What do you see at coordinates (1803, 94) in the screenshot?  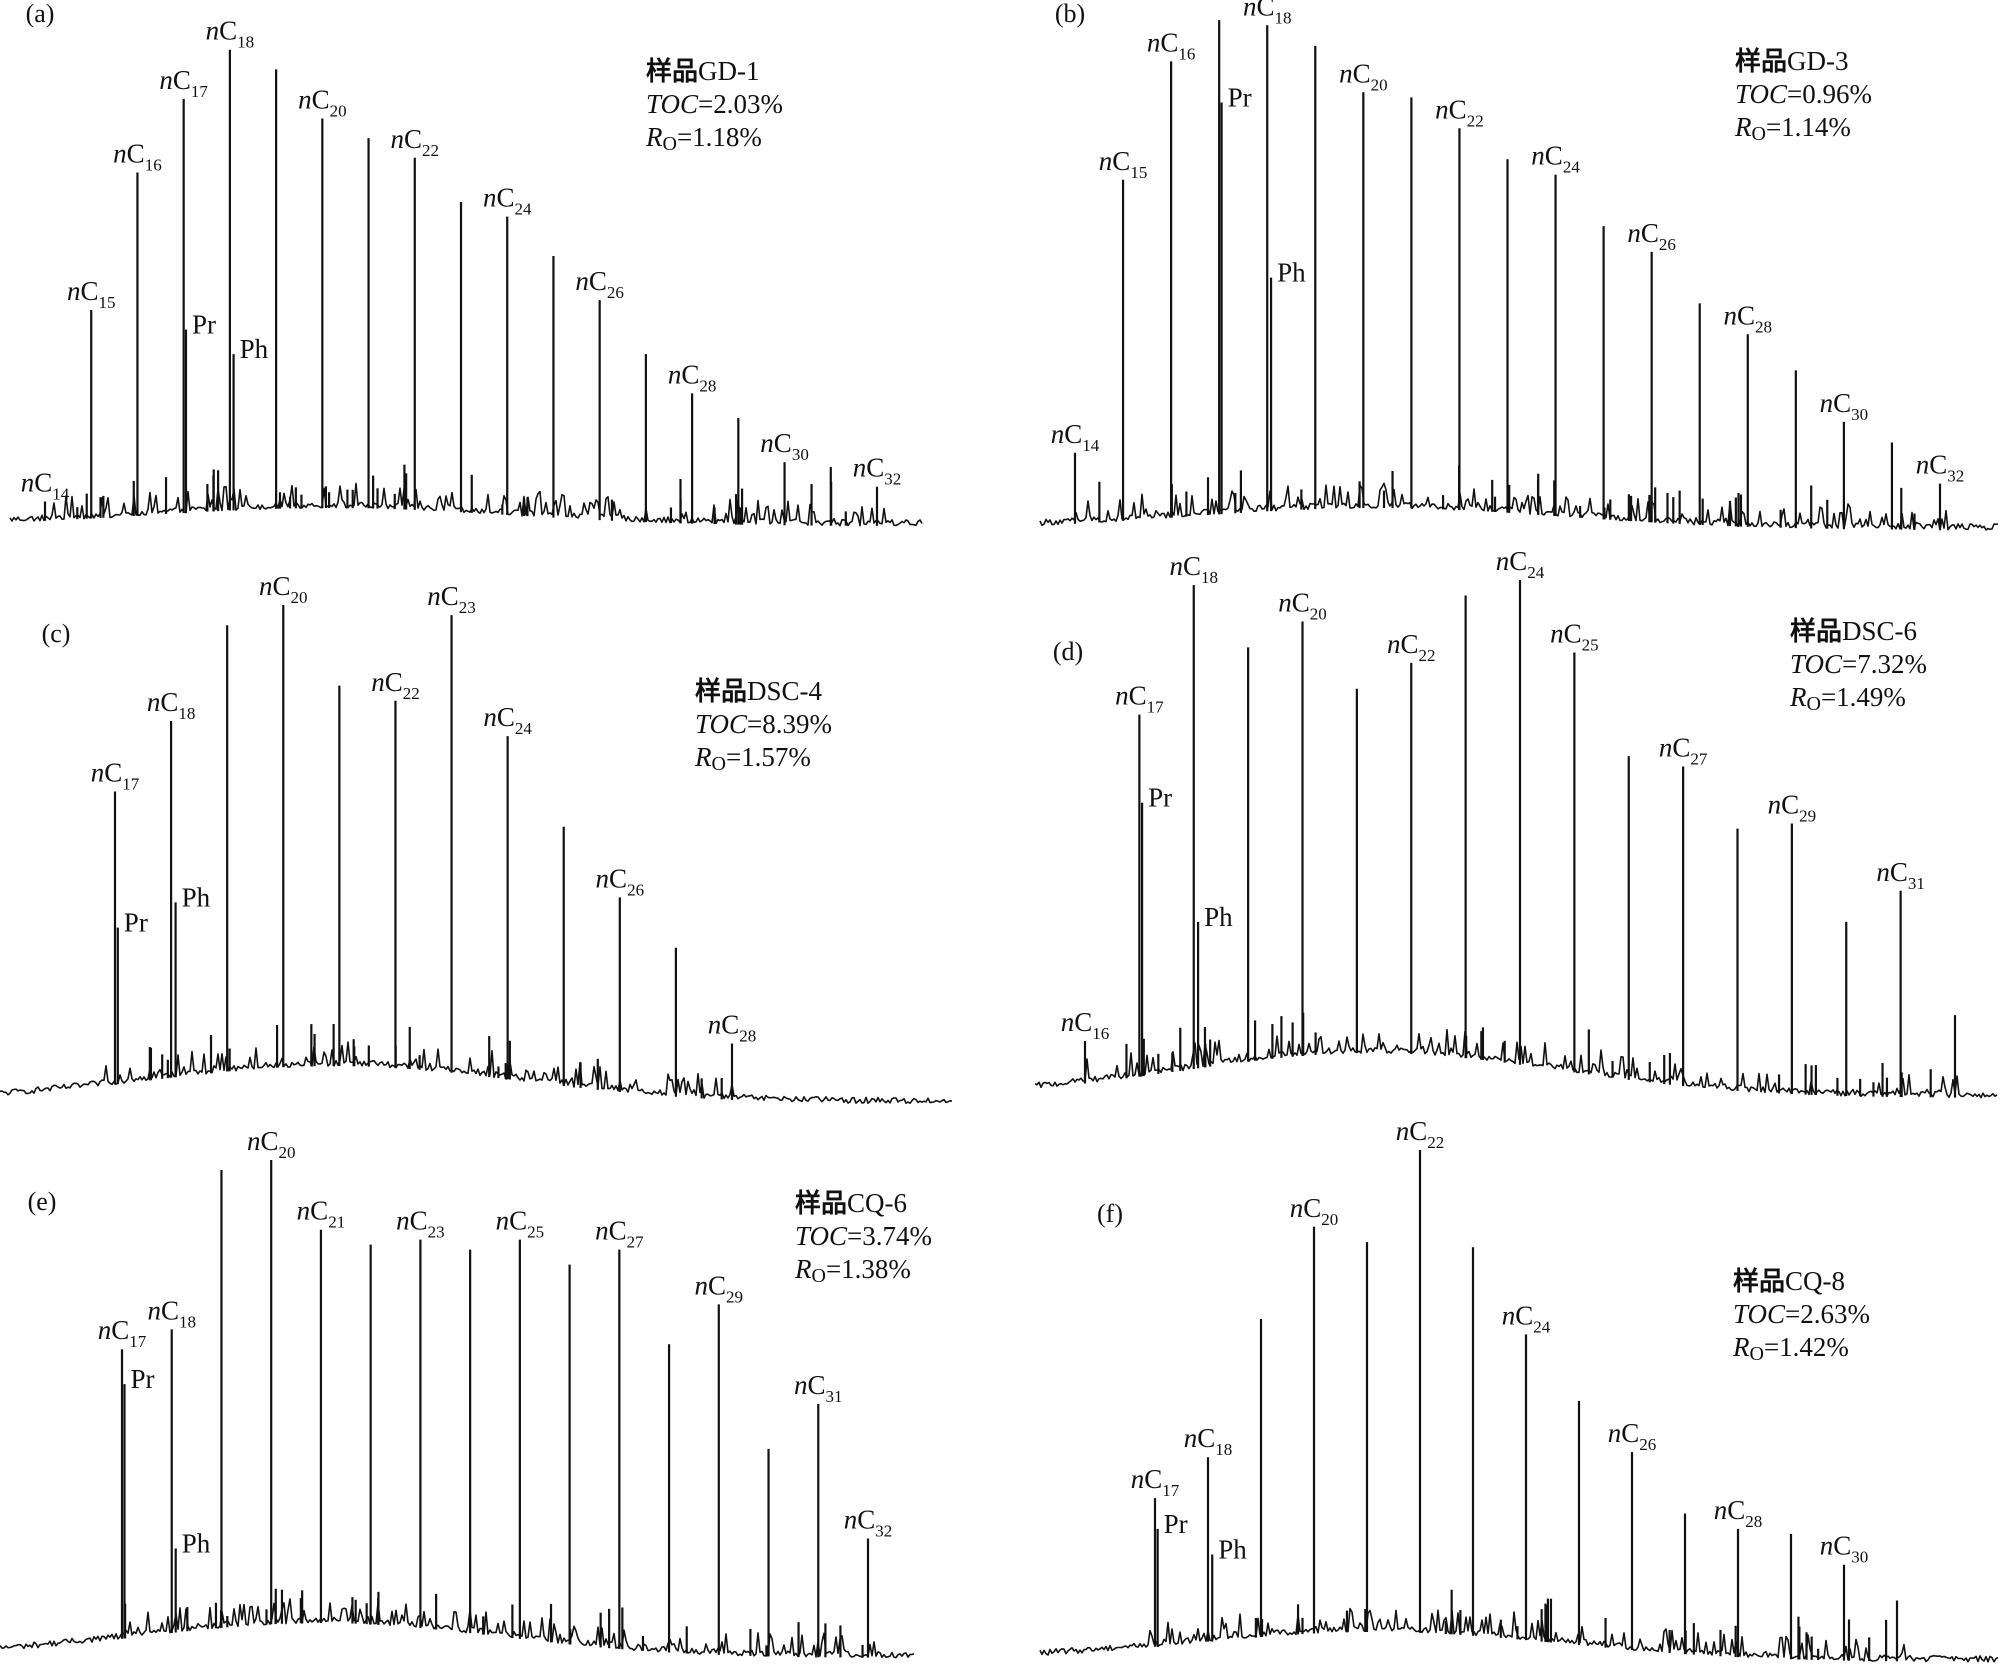 I see `toc-value: TOC=0.96%` at bounding box center [1803, 94].